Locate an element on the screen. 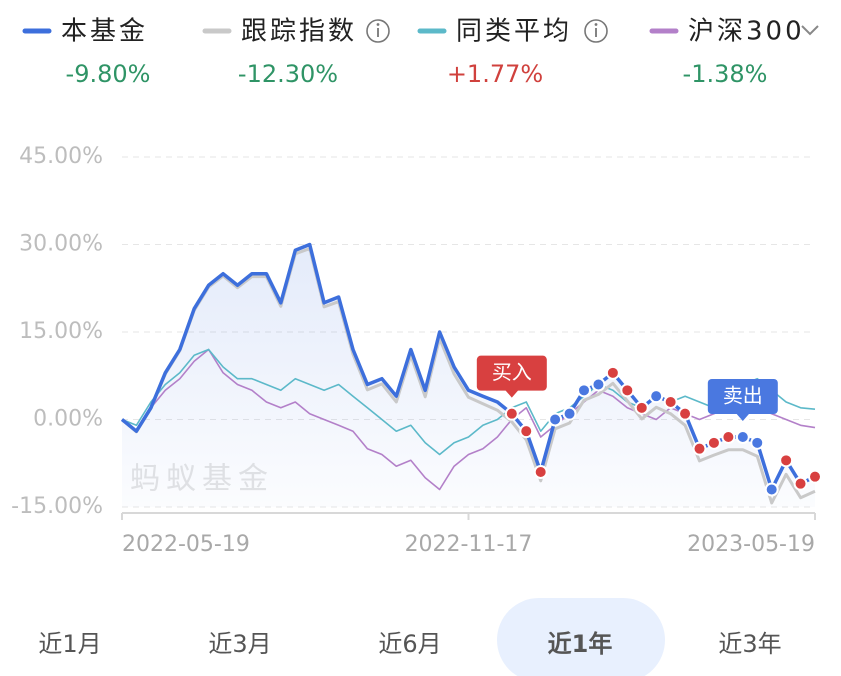 The image size is (841, 676). y-tick-label: 15.00% is located at coordinates (61, 331).